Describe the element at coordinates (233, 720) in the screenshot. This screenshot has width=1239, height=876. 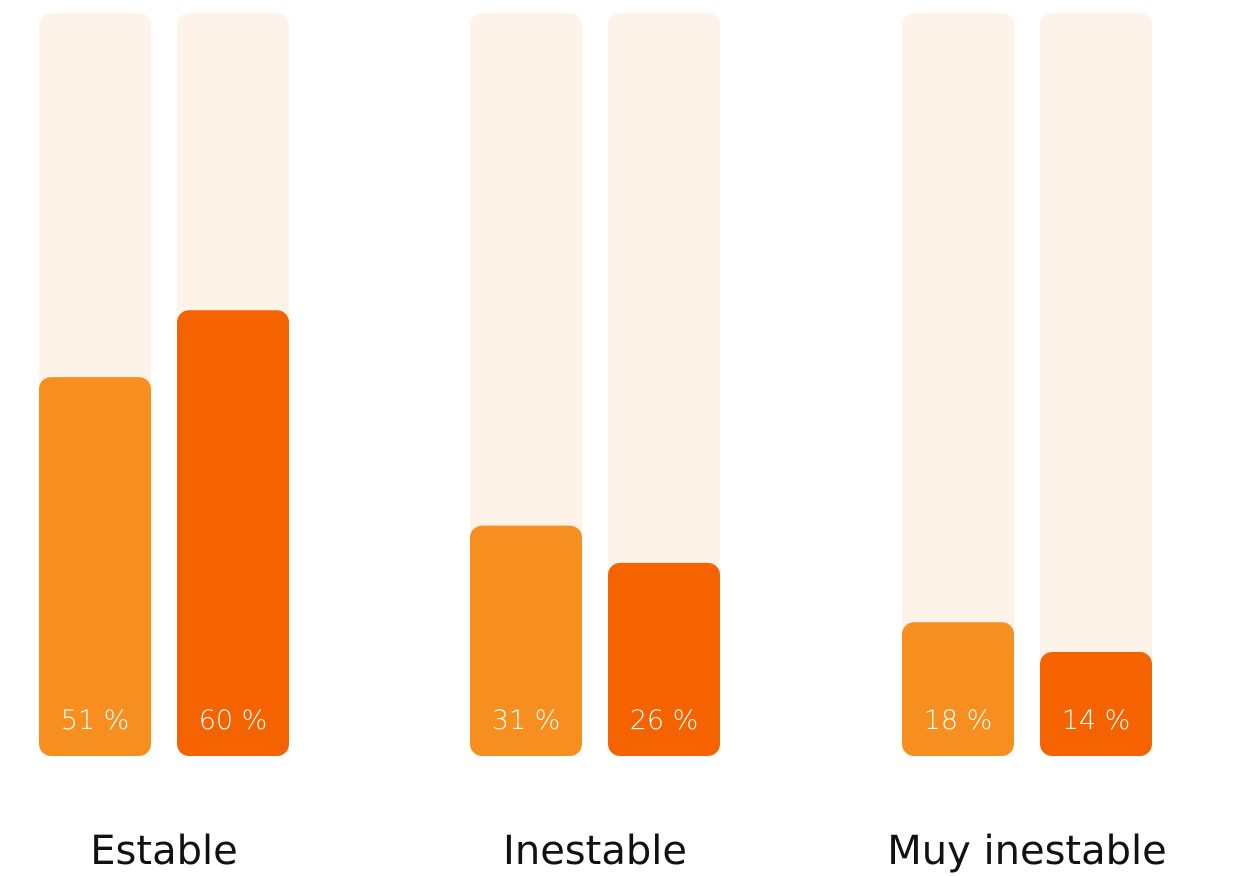
I see `bar-value-label-estable-2: 60 %` at that location.